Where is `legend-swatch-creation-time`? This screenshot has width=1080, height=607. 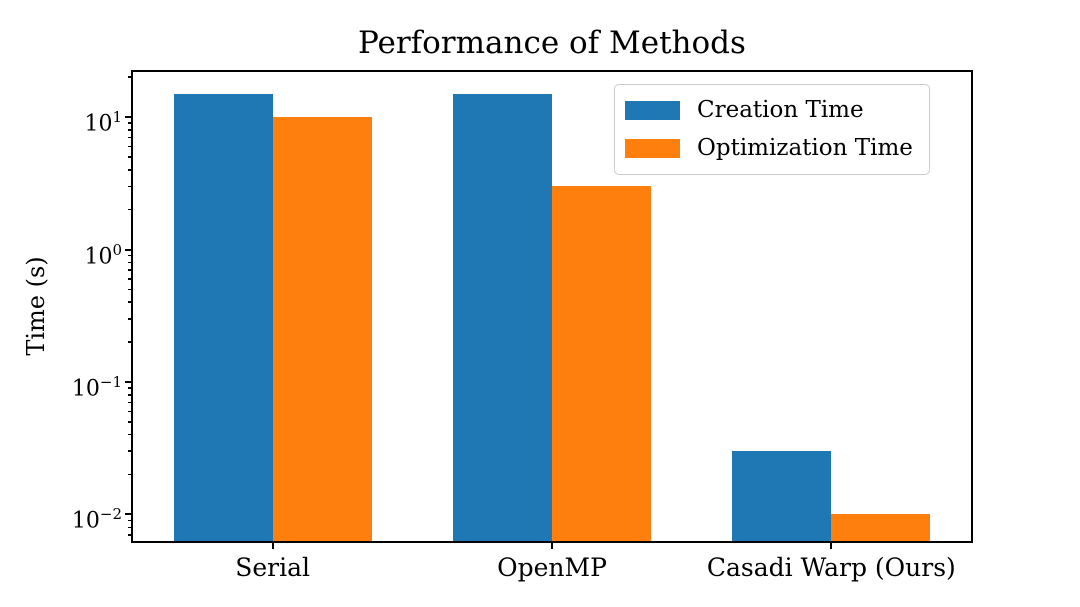 legend-swatch-creation-time is located at coordinates (652, 110).